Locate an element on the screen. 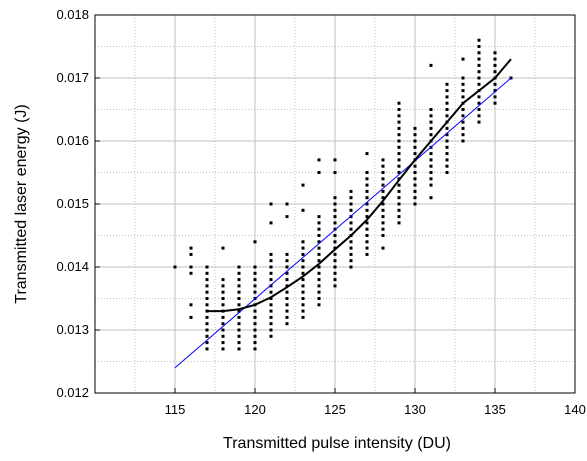 This screenshot has width=587, height=461. y-tick-label: 0.017 is located at coordinates (72, 77).